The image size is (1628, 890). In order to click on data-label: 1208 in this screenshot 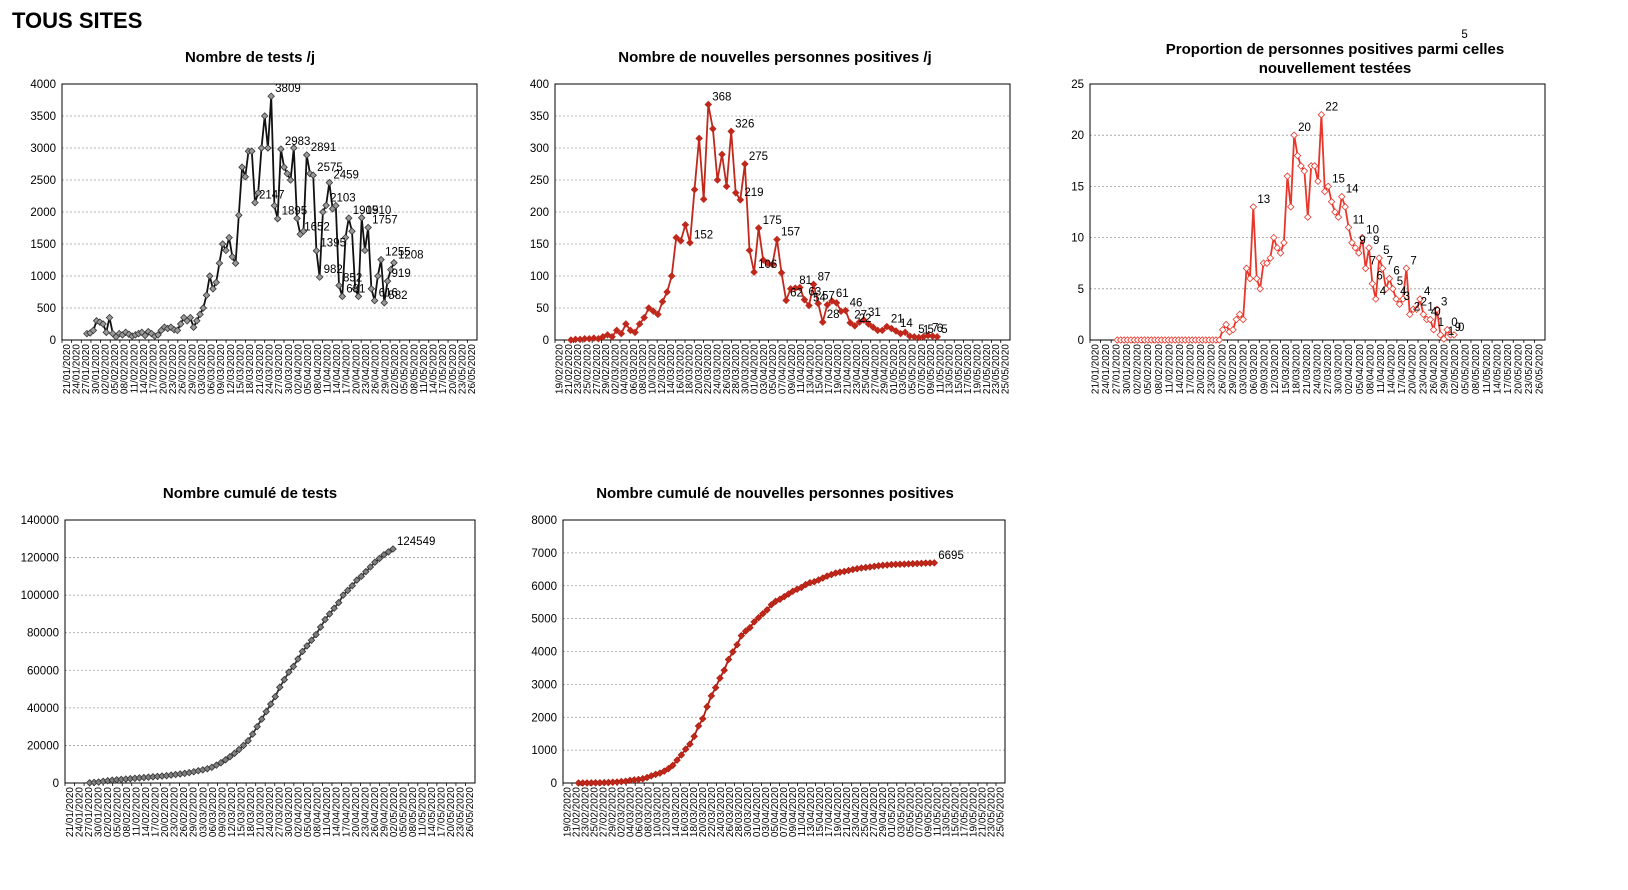, I will do `click(411, 256)`.